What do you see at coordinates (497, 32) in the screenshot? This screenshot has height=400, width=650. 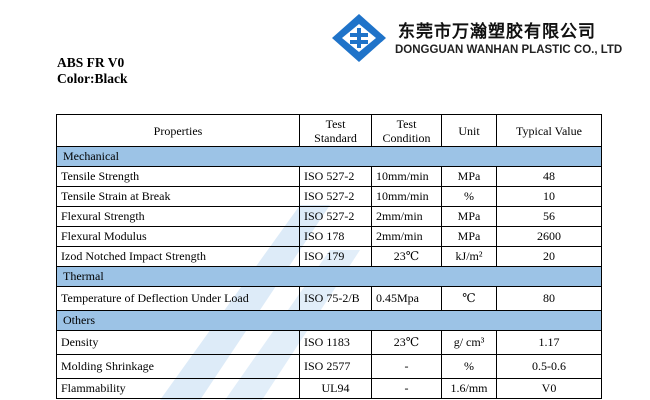 I see `company-name-cn: 东莞市万瀚塑胶有限公司` at bounding box center [497, 32].